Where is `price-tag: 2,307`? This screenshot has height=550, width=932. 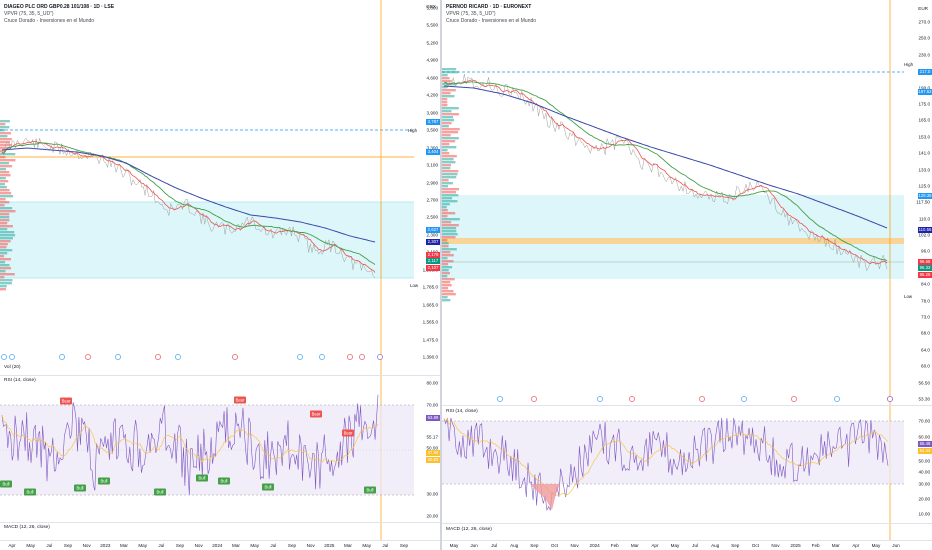 price-tag: 2,307 is located at coordinates (433, 242).